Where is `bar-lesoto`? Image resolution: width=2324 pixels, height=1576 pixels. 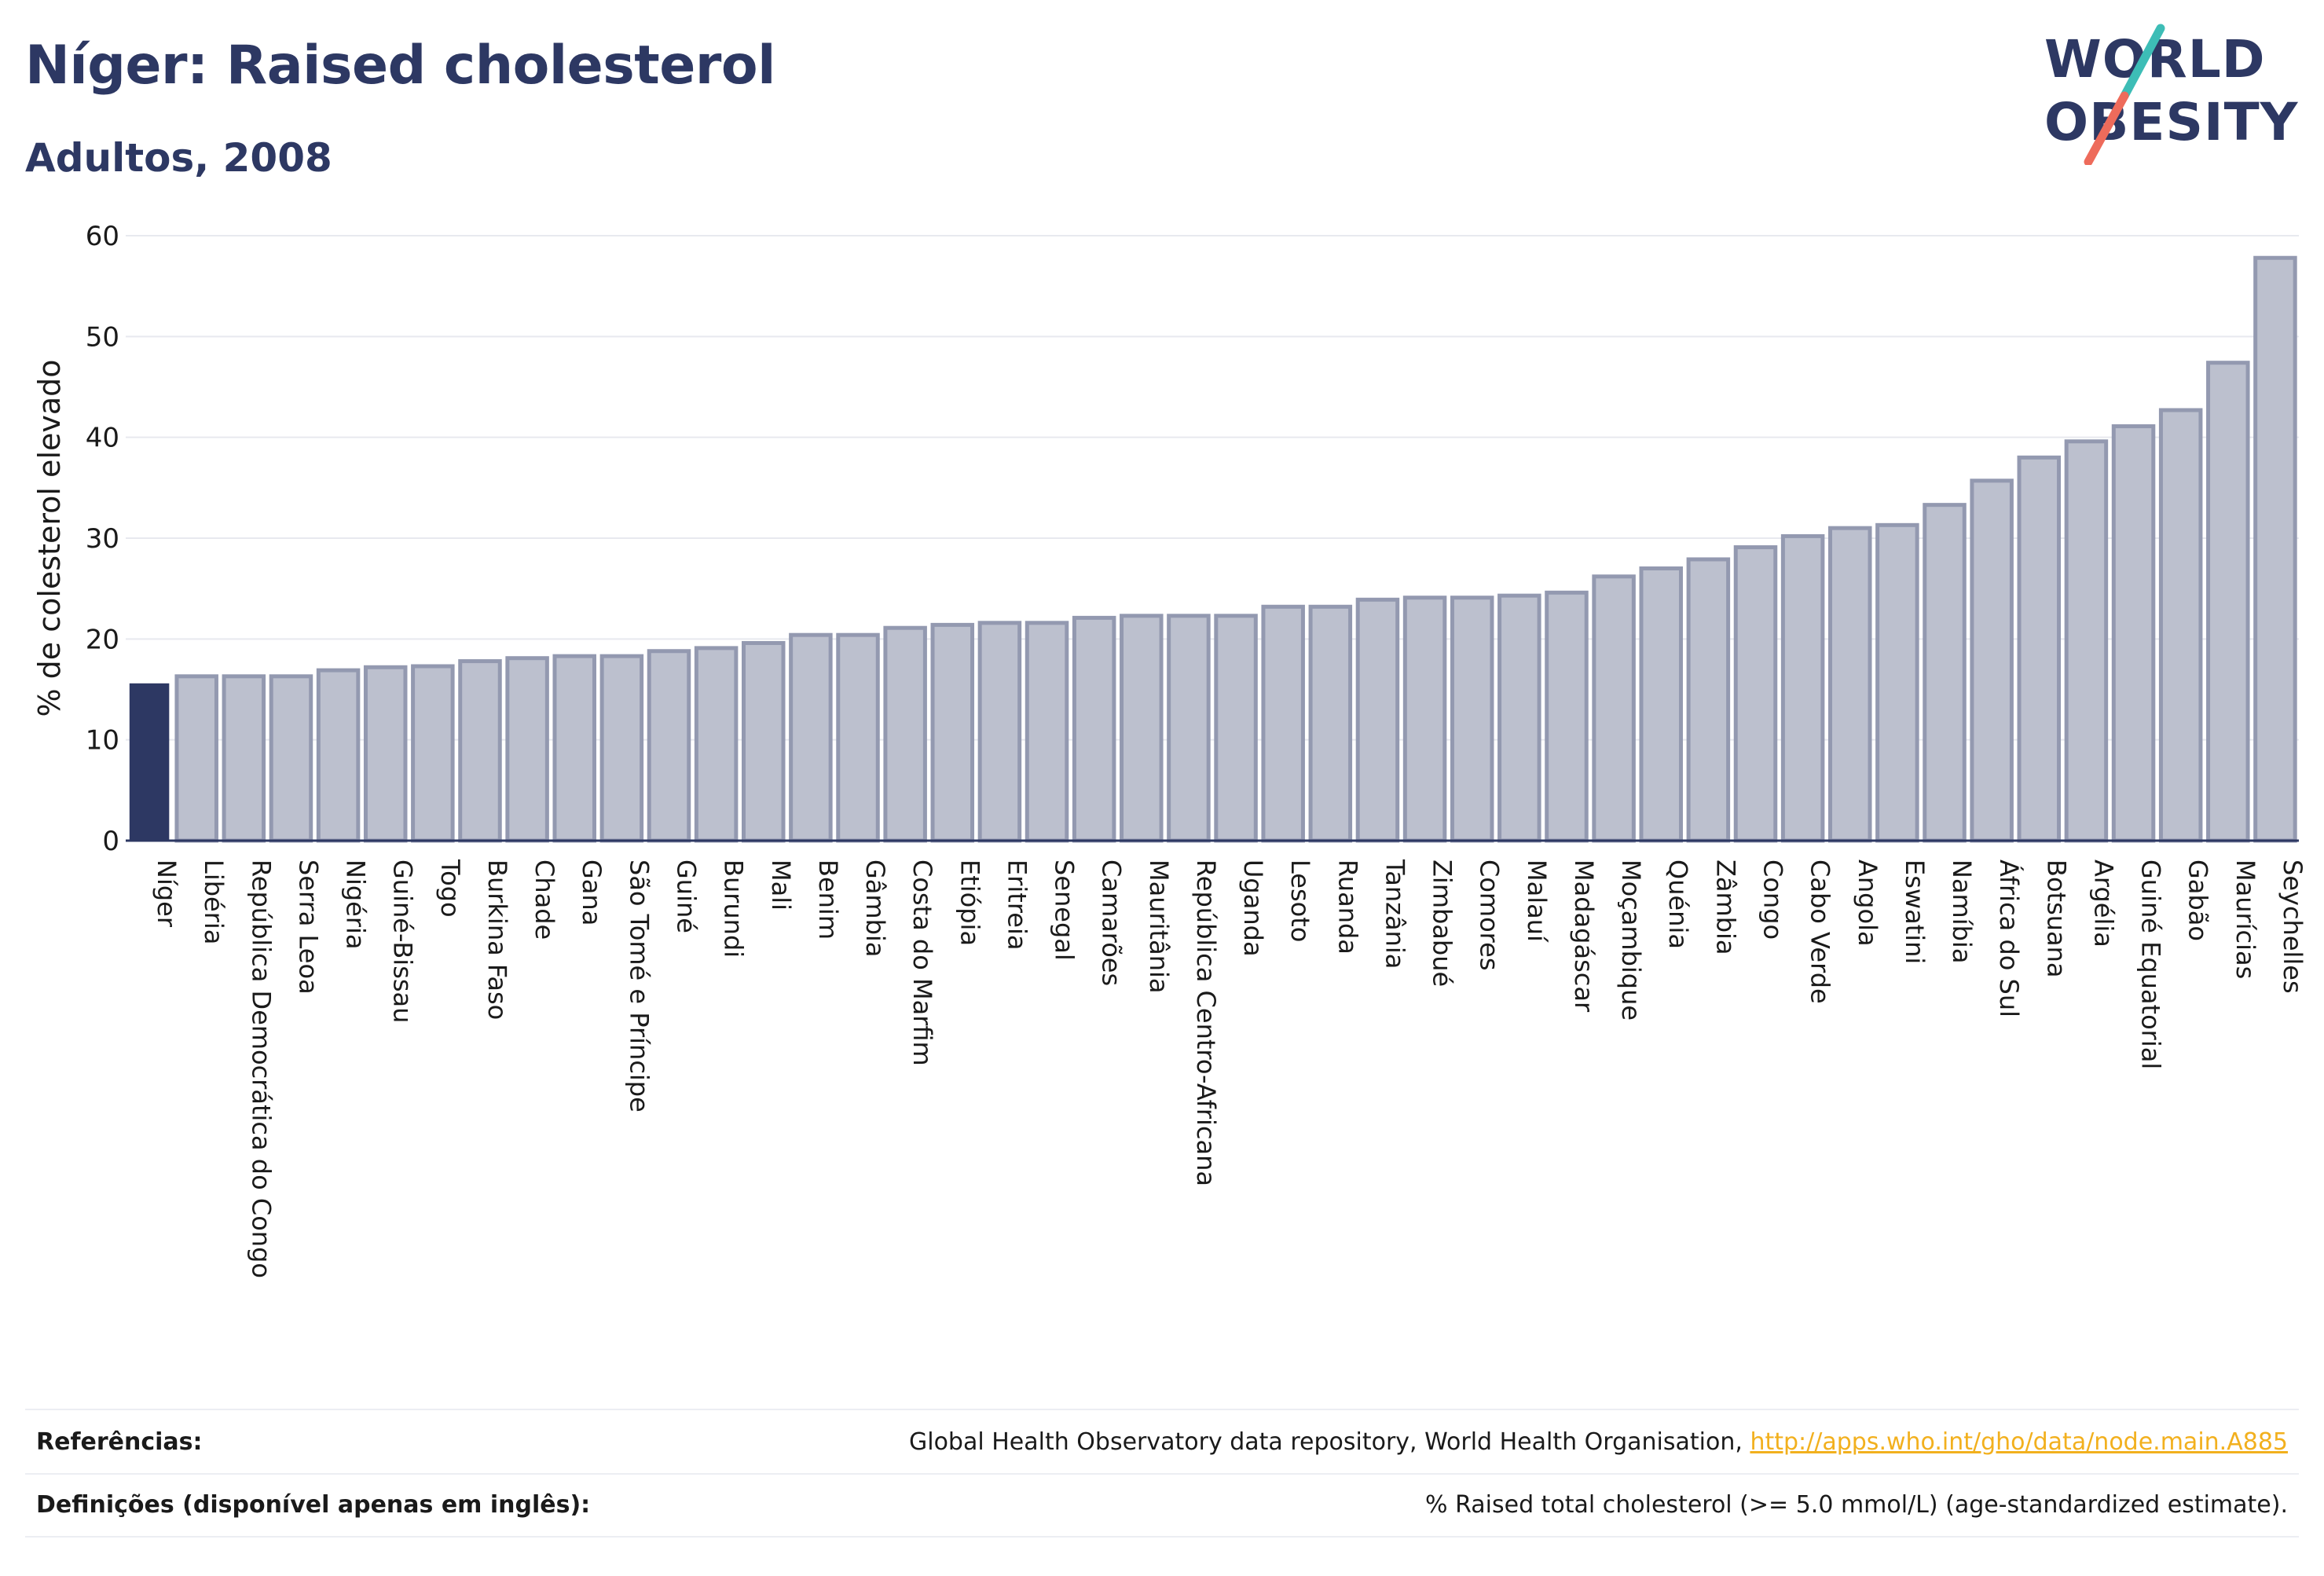 bar-lesoto is located at coordinates (1283, 723).